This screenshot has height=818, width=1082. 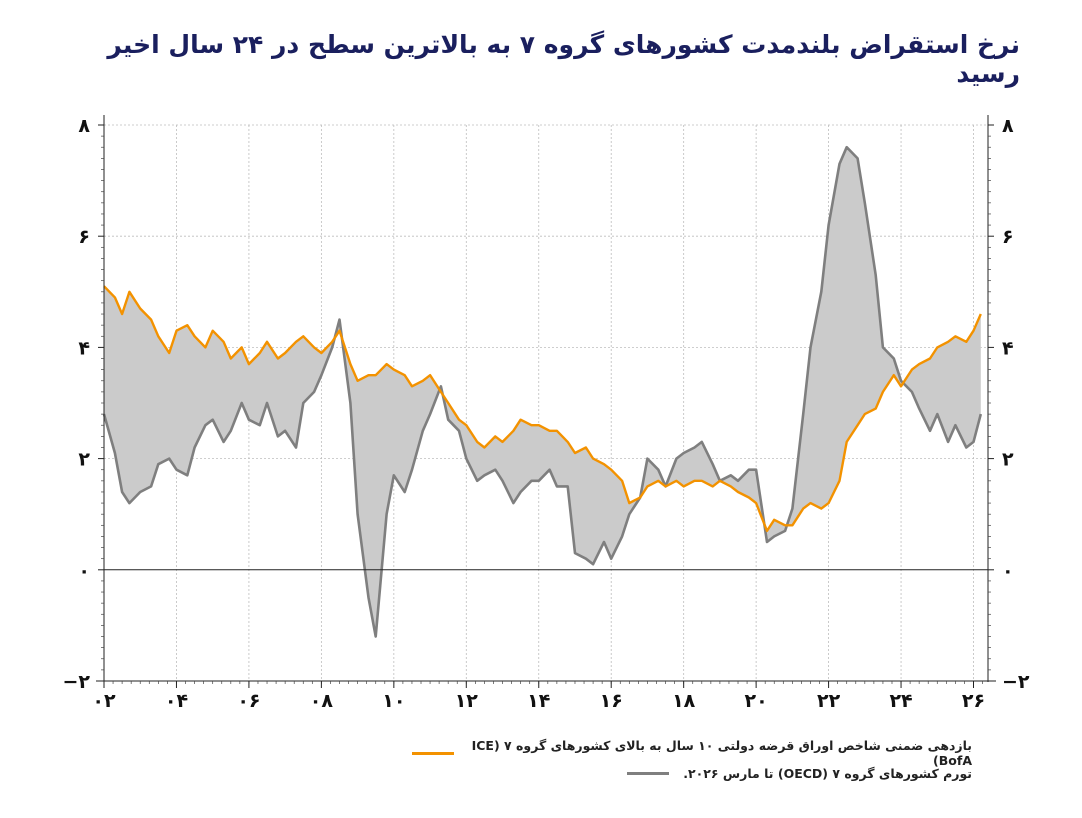 I want to click on y-tick-label-right: ۶, so click(x=1008, y=237).